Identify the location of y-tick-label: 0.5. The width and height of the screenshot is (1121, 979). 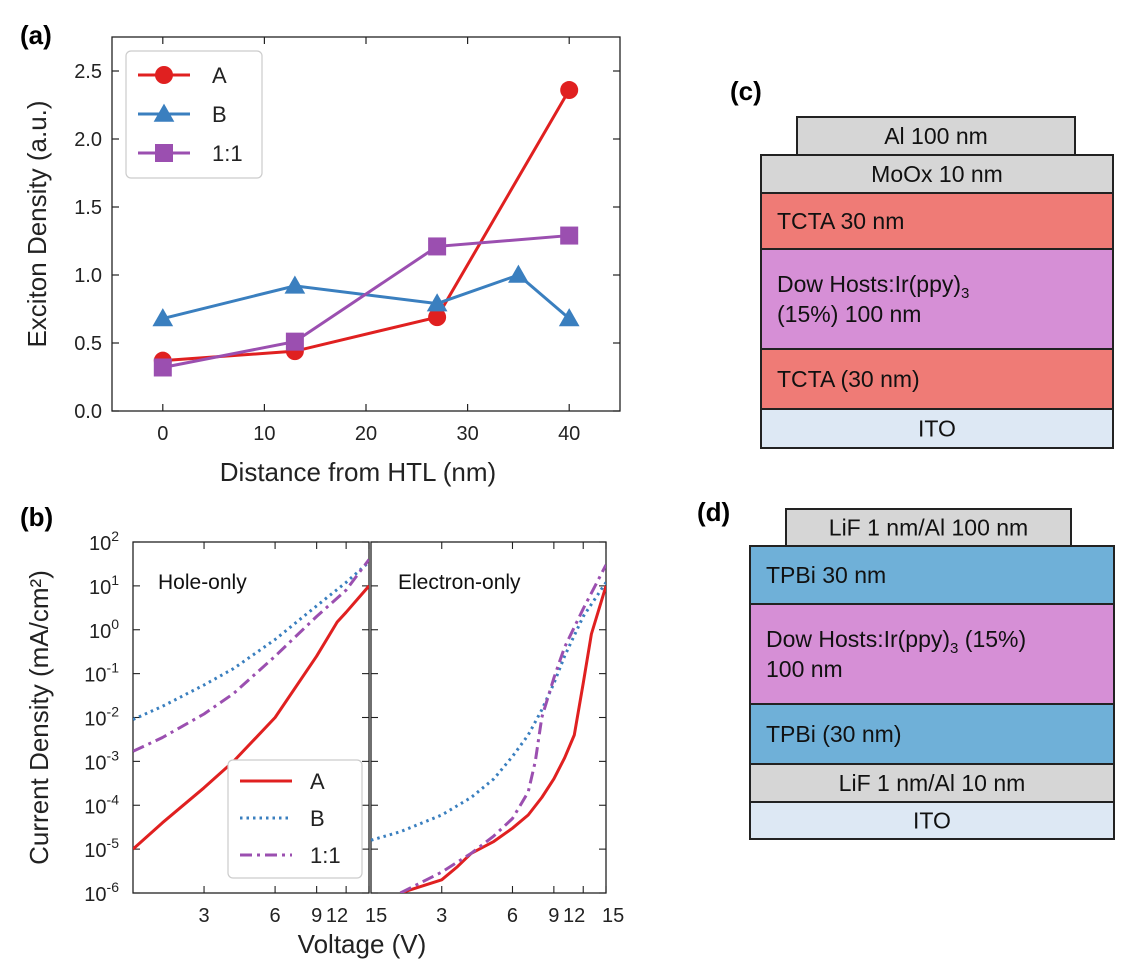
(88, 344).